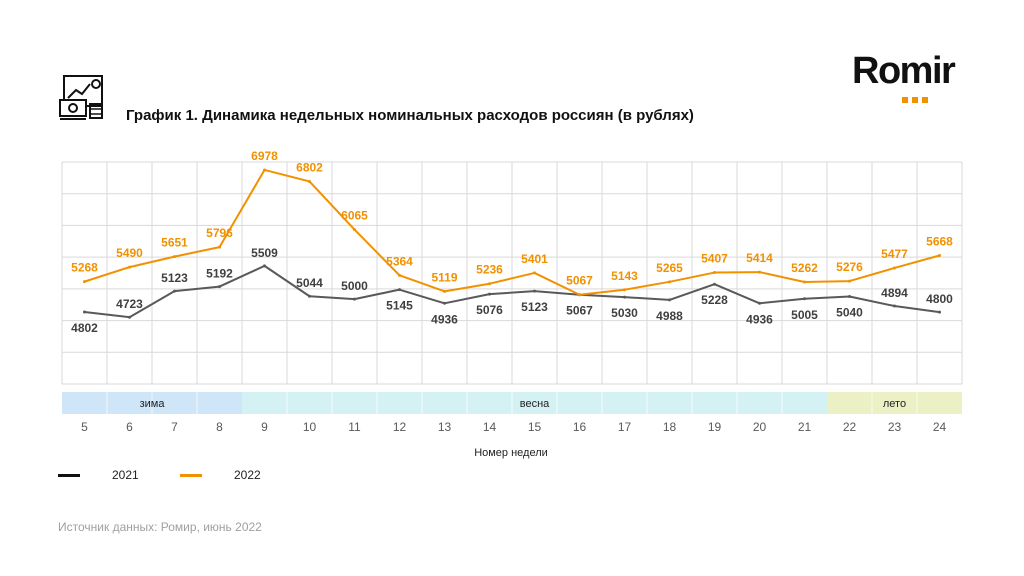 The height and width of the screenshot is (576, 1024). Describe the element at coordinates (804, 315) in the screenshot. I see `data-label-2021: 5005` at that location.